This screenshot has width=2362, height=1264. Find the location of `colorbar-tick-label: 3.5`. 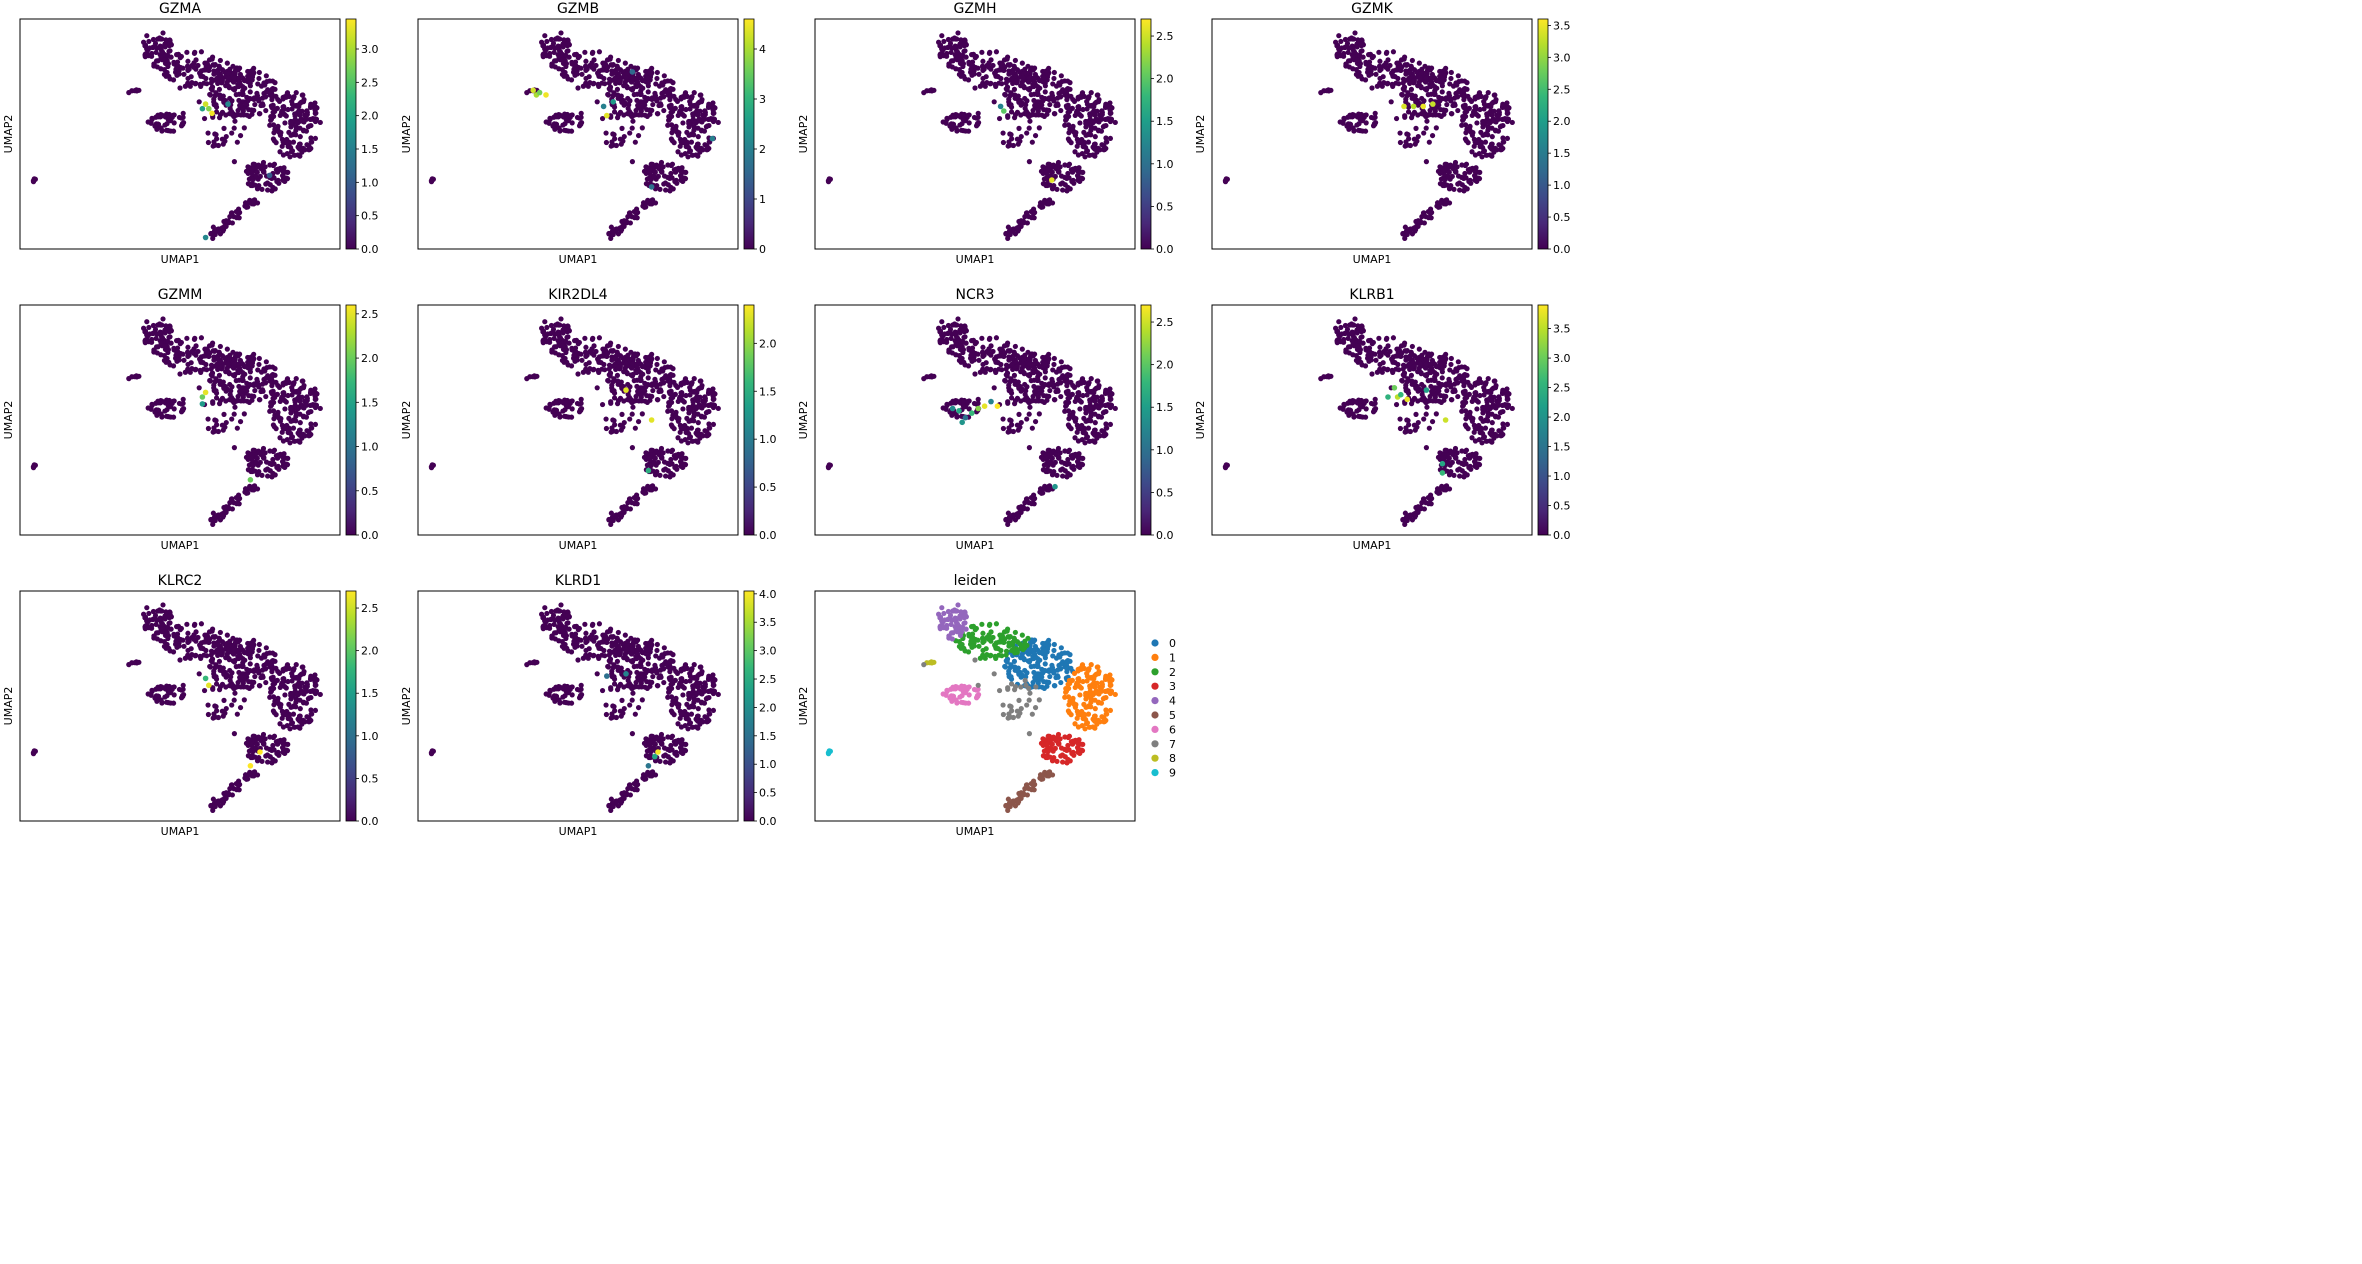

colorbar-tick-label: 3.5 is located at coordinates (1562, 25).